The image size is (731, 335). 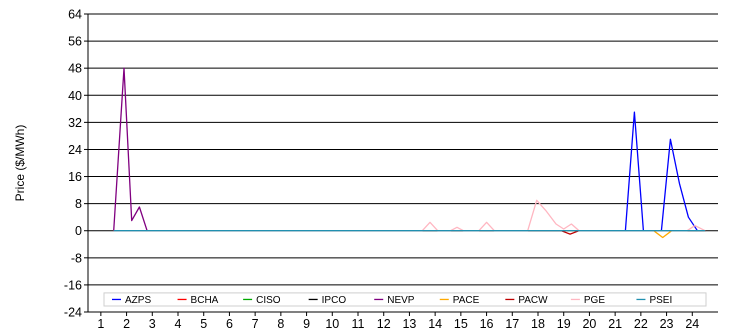 I want to click on legend-label-ipco: IPCO, so click(x=334, y=300).